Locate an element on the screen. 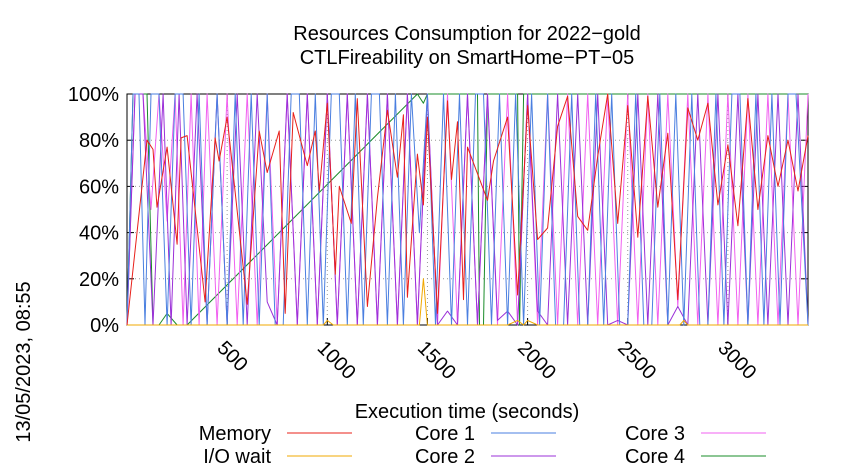 Image resolution: width=850 pixels, height=475 pixels. x-tick-label: 2000 is located at coordinates (536, 360).